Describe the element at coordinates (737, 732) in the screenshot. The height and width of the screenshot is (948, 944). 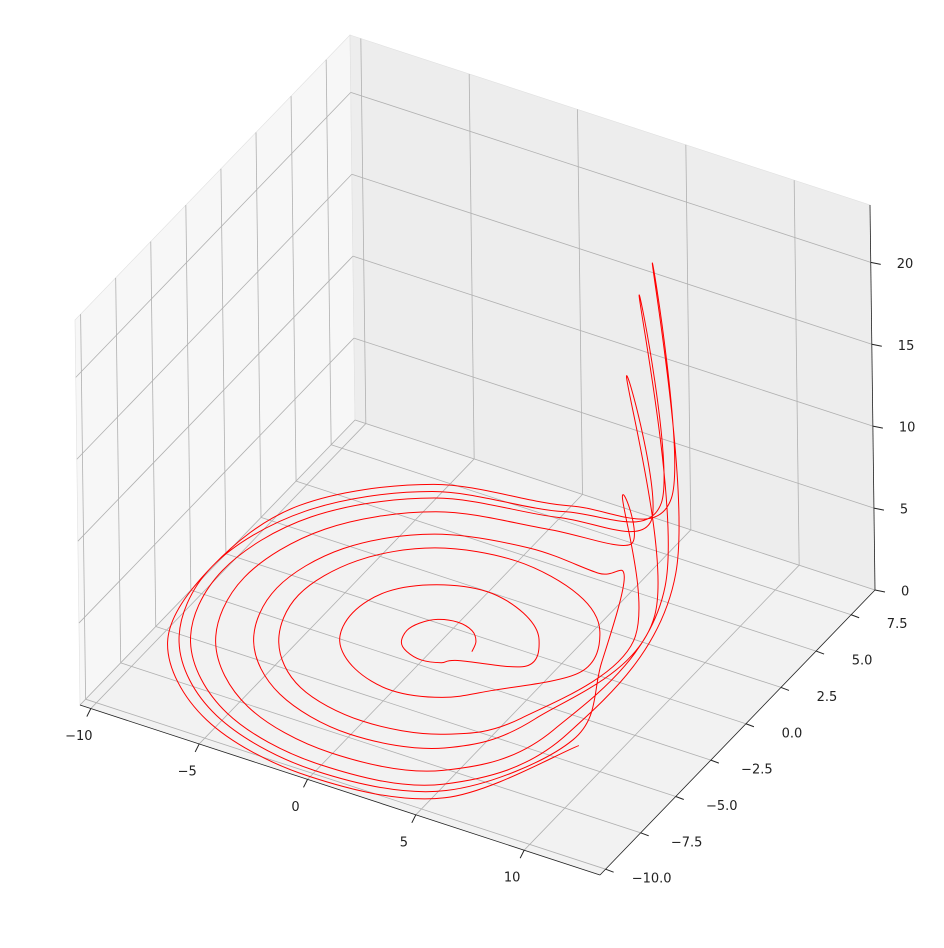
I see `y-axis-line` at that location.